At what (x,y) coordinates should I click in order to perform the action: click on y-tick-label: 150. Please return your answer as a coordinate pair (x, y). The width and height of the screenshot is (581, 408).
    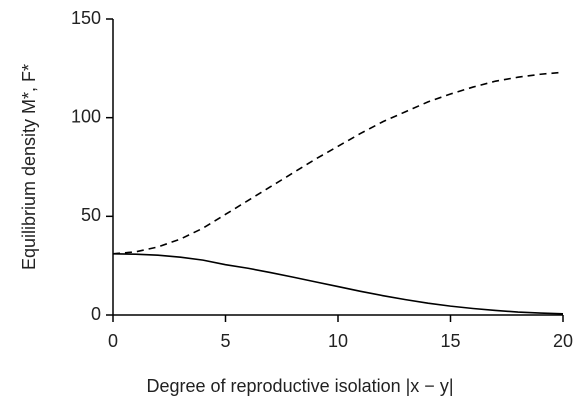
    Looking at the image, I should click on (86, 18).